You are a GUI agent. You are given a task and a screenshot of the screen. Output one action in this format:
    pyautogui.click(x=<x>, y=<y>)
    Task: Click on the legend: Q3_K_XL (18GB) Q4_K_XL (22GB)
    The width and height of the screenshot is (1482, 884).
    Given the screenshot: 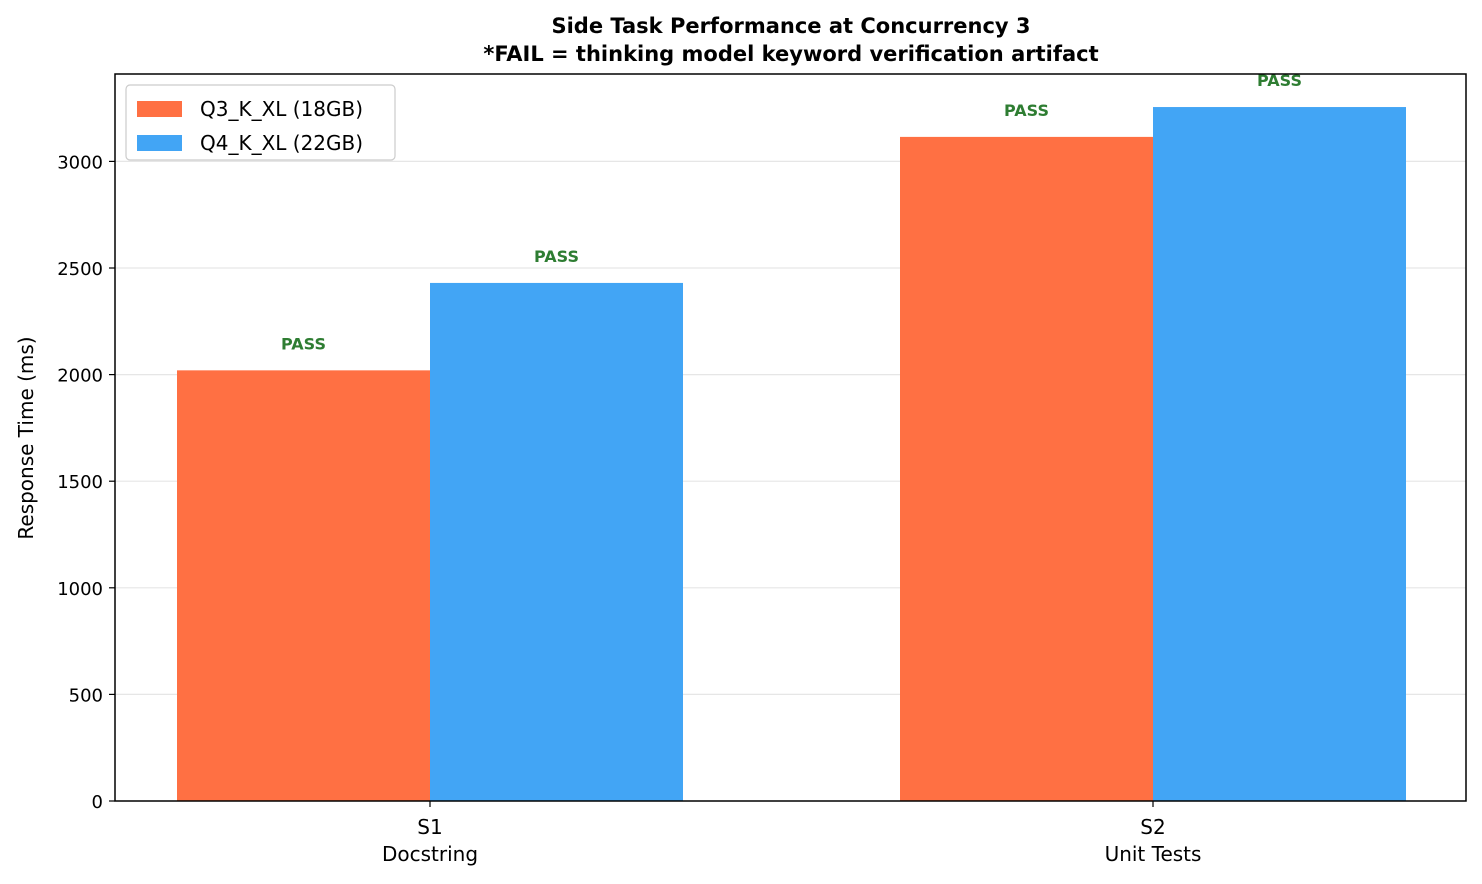 What is the action you would take?
    pyautogui.click(x=260, y=122)
    